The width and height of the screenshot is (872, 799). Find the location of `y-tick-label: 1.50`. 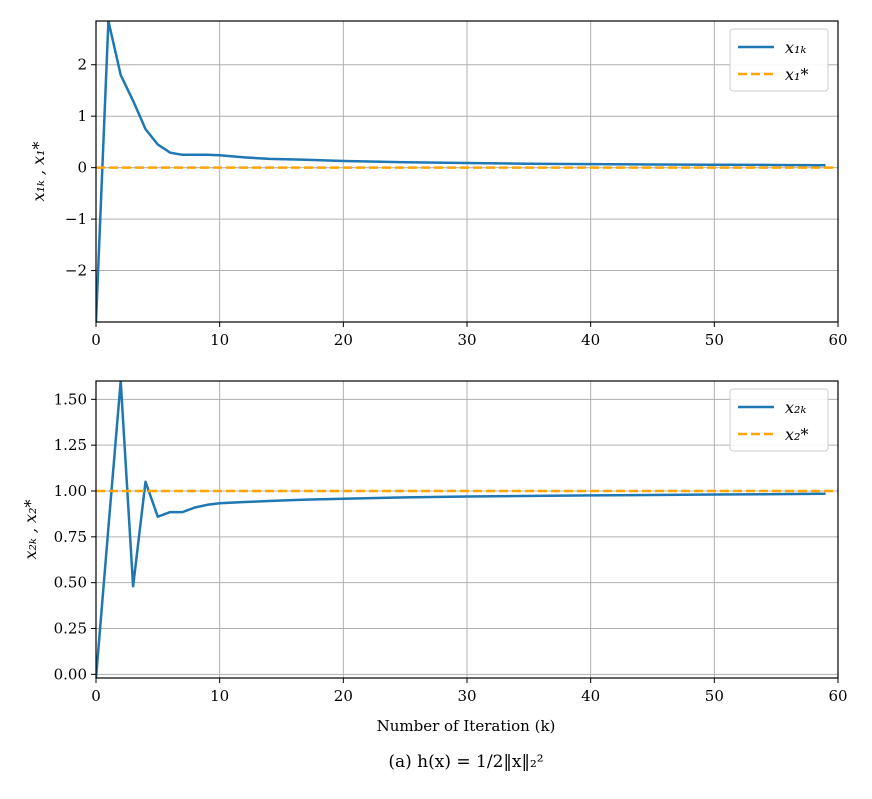

y-tick-label: 1.50 is located at coordinates (70, 399).